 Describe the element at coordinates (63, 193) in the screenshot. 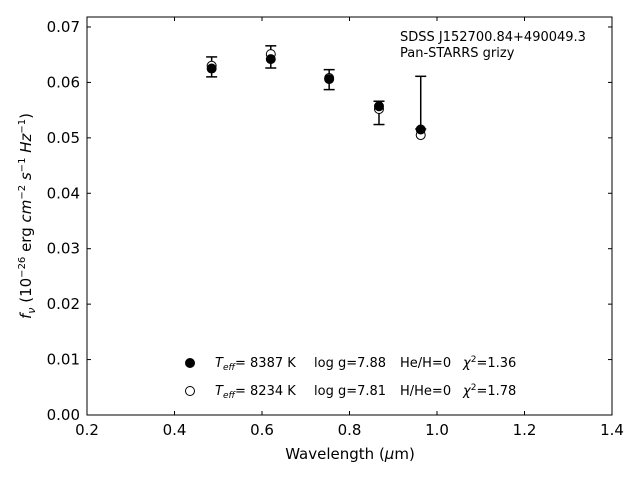

I see `y-tick-label: 0.04` at that location.